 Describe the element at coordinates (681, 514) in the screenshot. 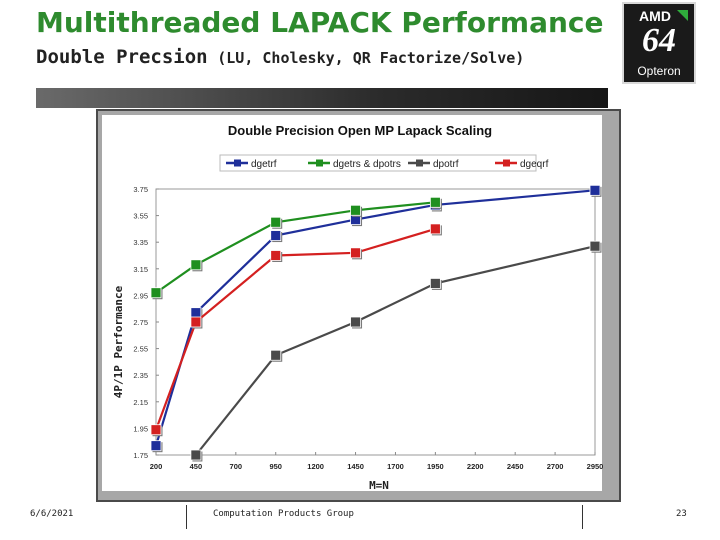

I see `page-number: 23` at that location.